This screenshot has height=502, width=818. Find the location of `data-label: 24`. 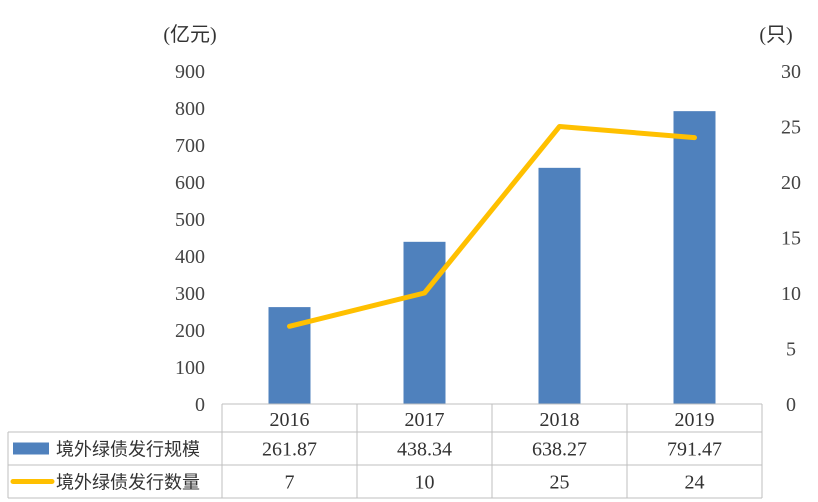

data-label: 24 is located at coordinates (695, 483).